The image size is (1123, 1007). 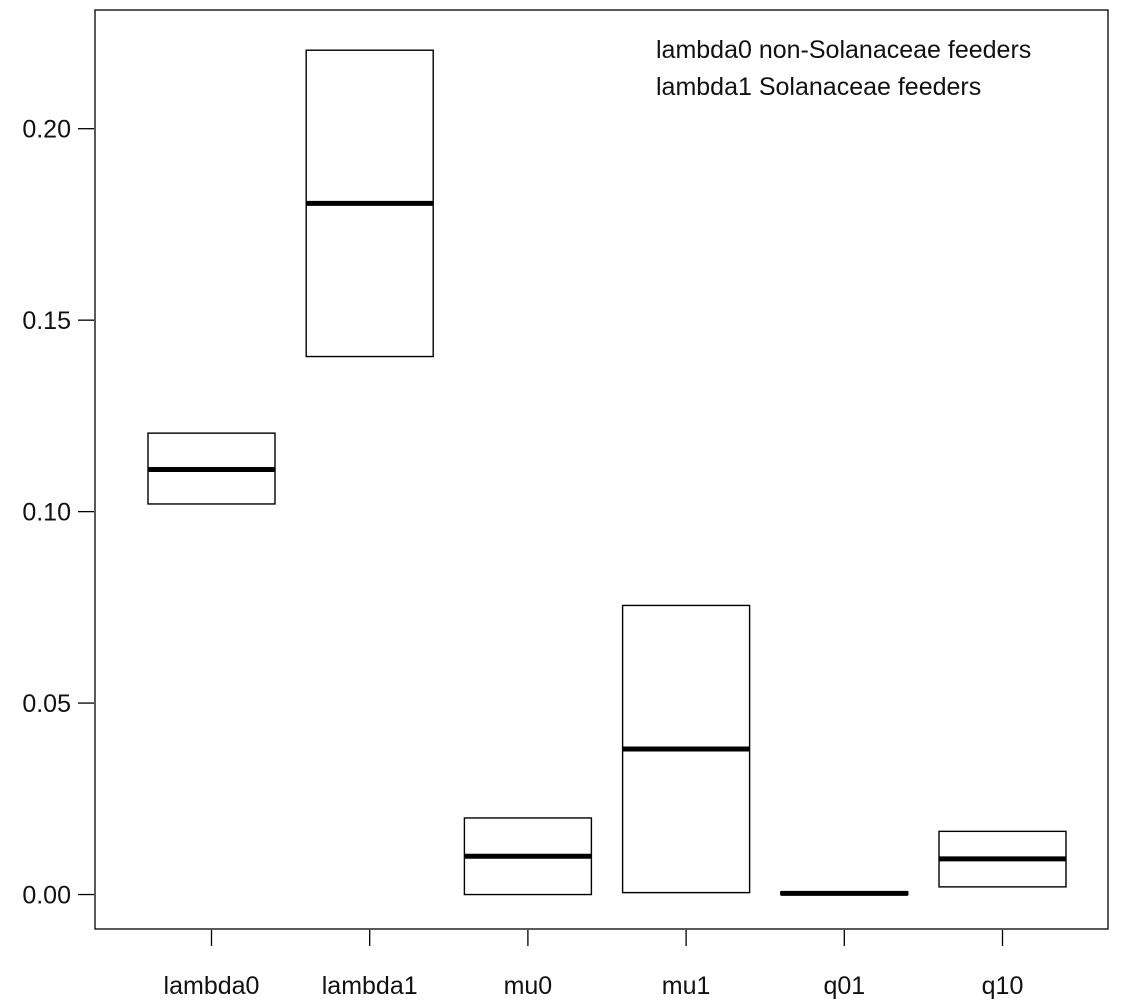 What do you see at coordinates (46, 130) in the screenshot?
I see `y-tick-label: 0.20` at bounding box center [46, 130].